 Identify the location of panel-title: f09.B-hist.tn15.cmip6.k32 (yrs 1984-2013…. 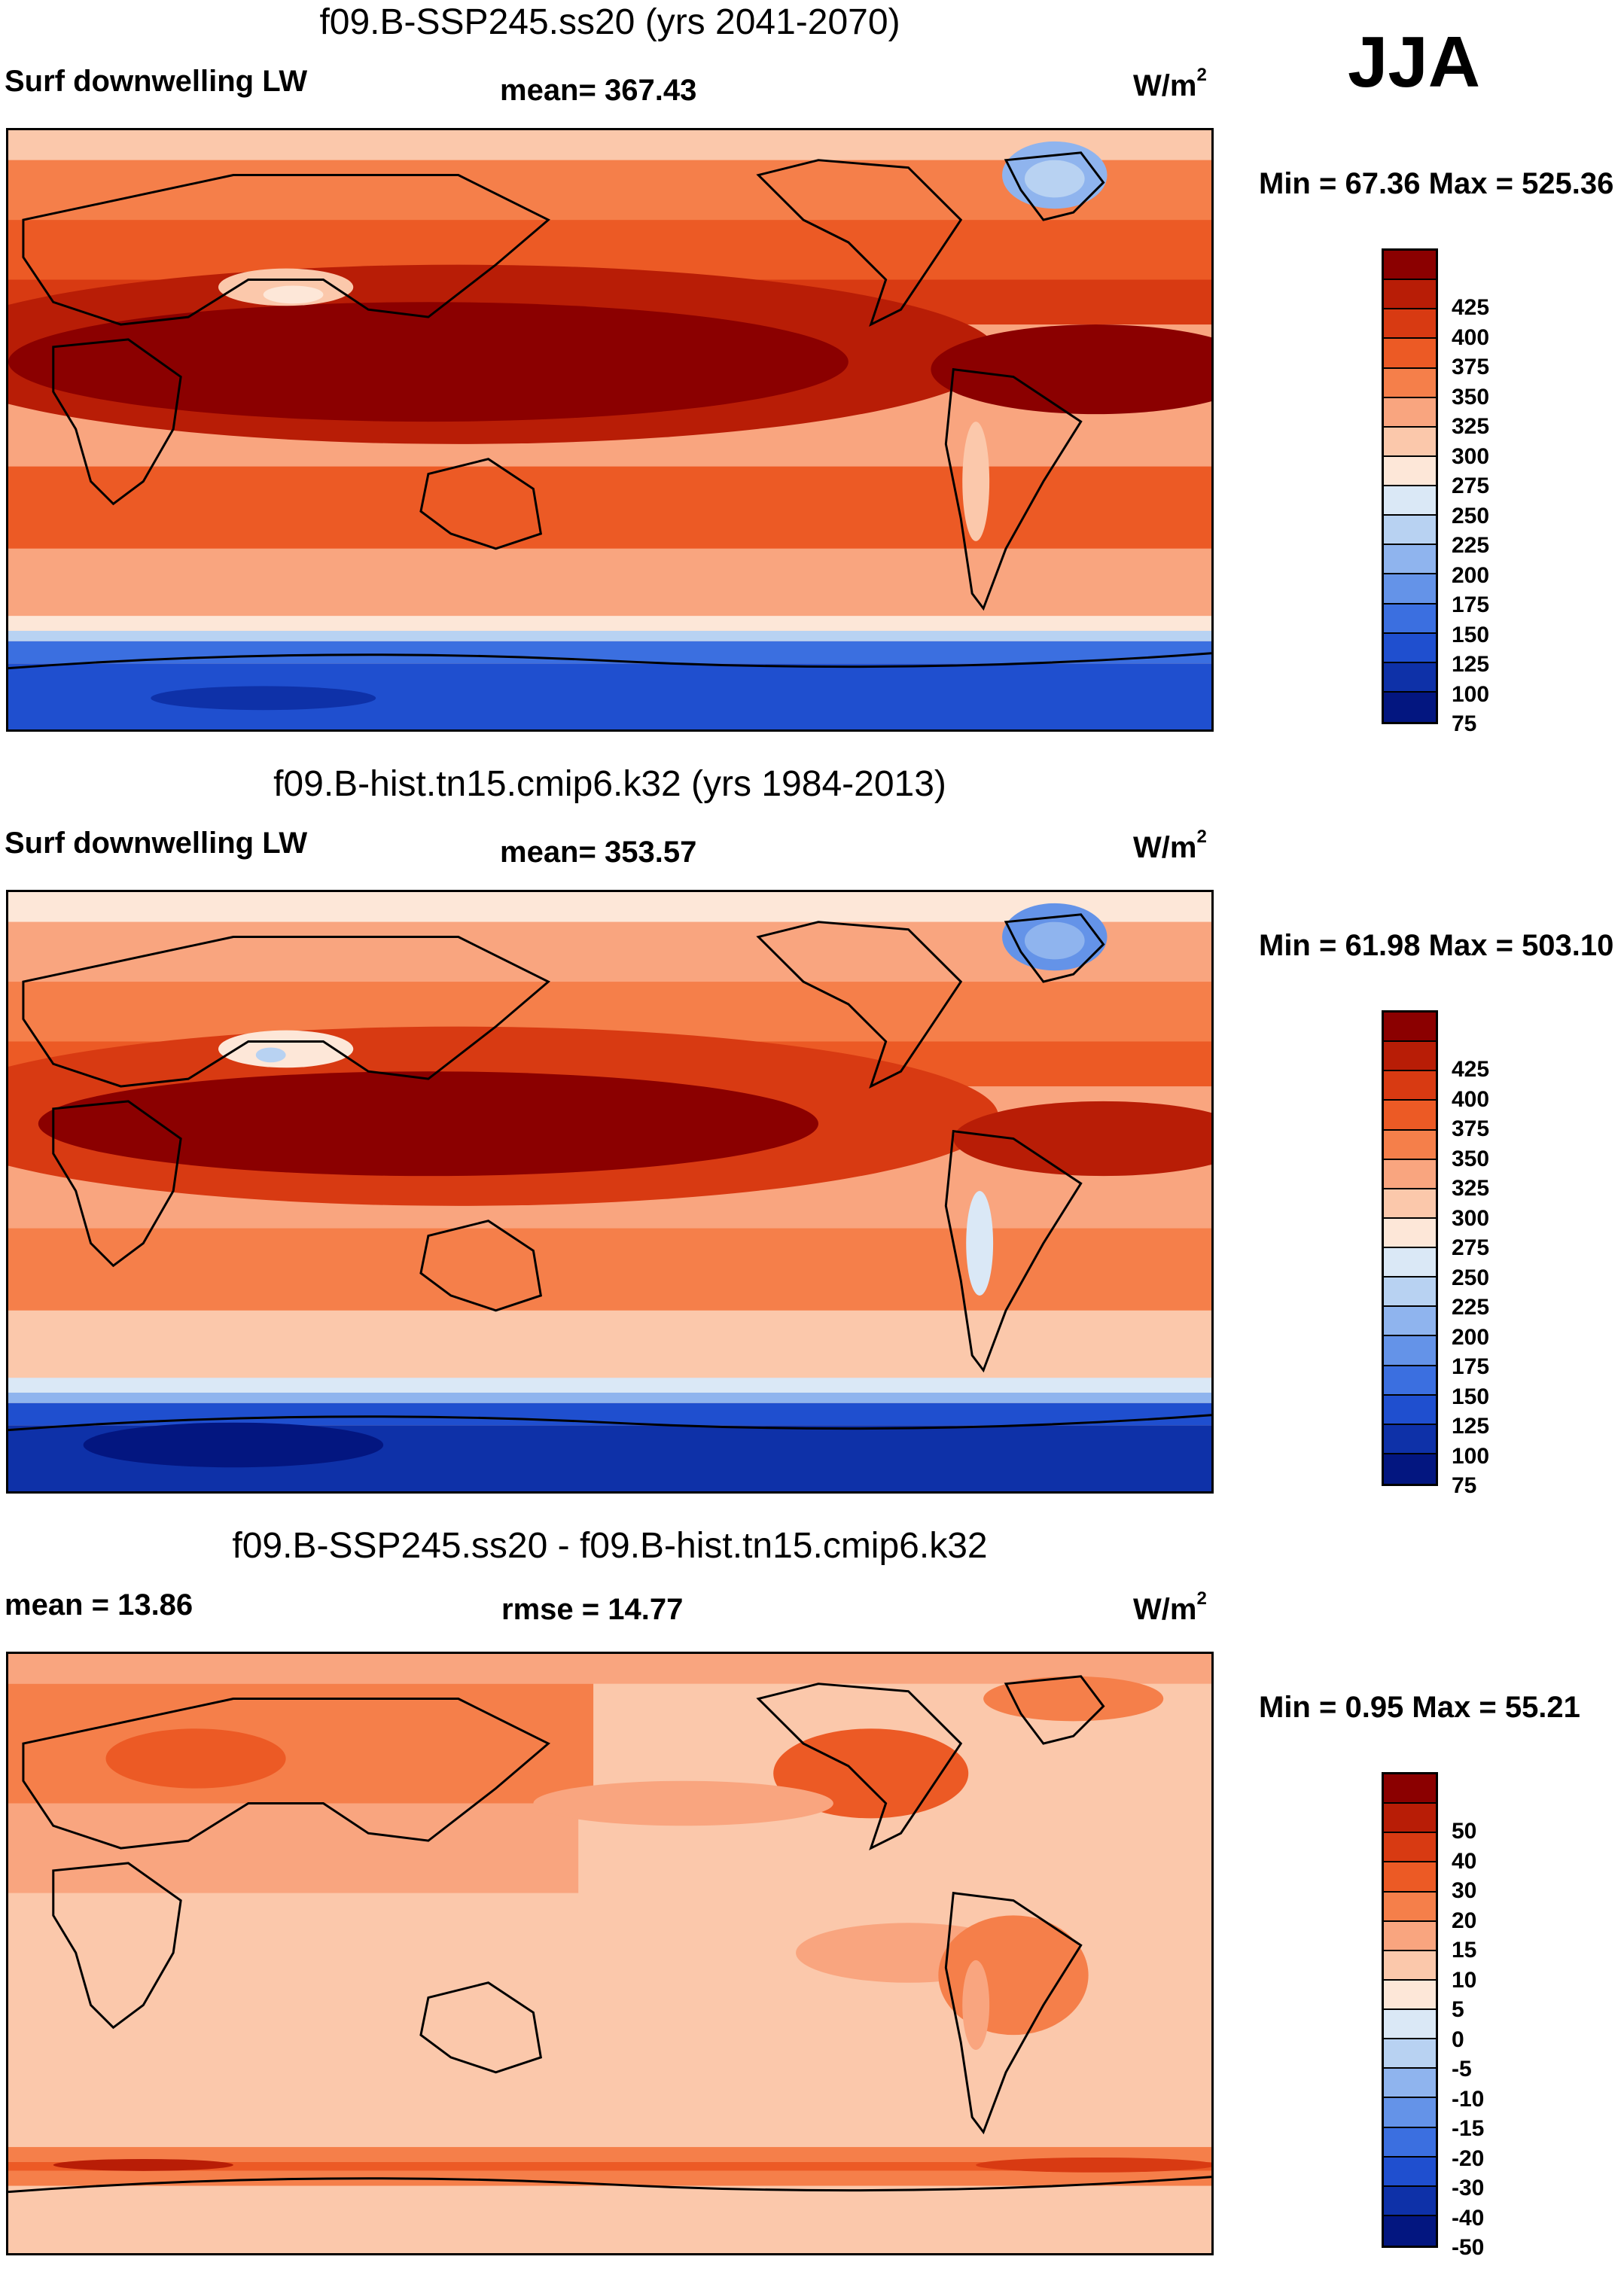
(609, 784).